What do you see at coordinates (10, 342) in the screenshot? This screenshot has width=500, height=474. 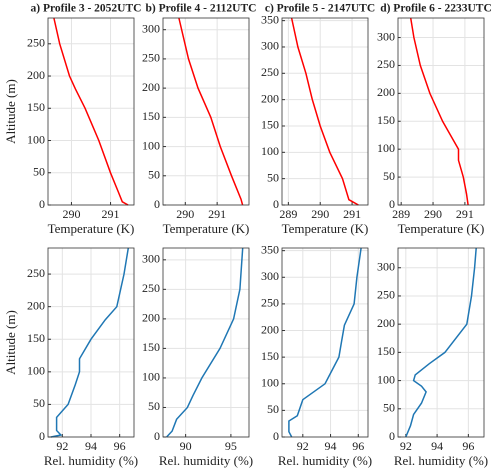 I see `y-axis-label: Altitude (m)` at bounding box center [10, 342].